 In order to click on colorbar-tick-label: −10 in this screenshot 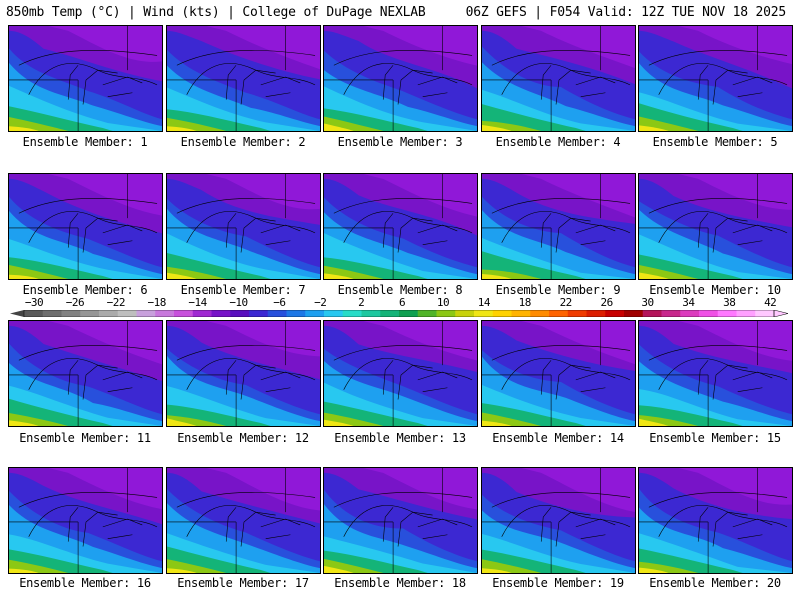, I will do `click(238, 302)`.